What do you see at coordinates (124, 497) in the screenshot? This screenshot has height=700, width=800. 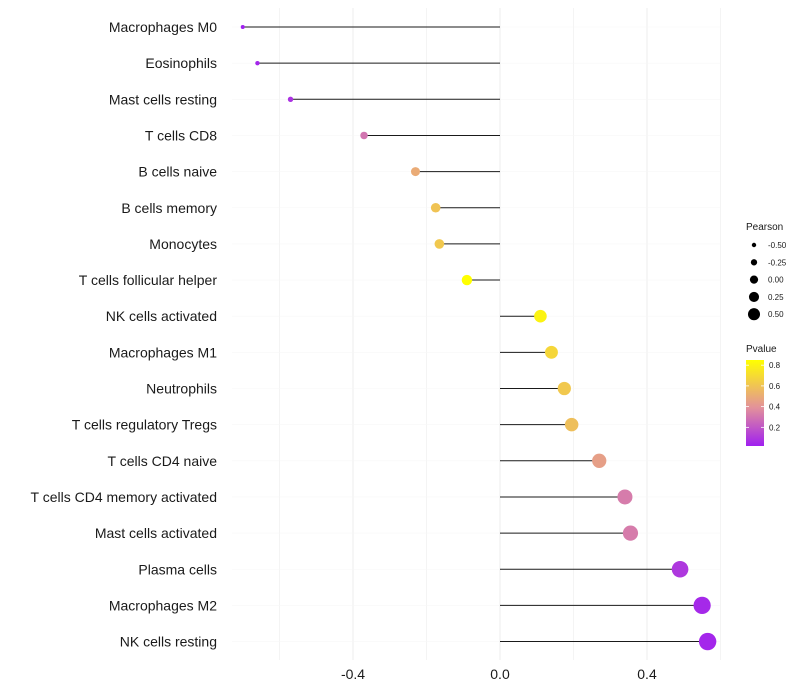 I see `category-label: T cells CD4 memory activated` at bounding box center [124, 497].